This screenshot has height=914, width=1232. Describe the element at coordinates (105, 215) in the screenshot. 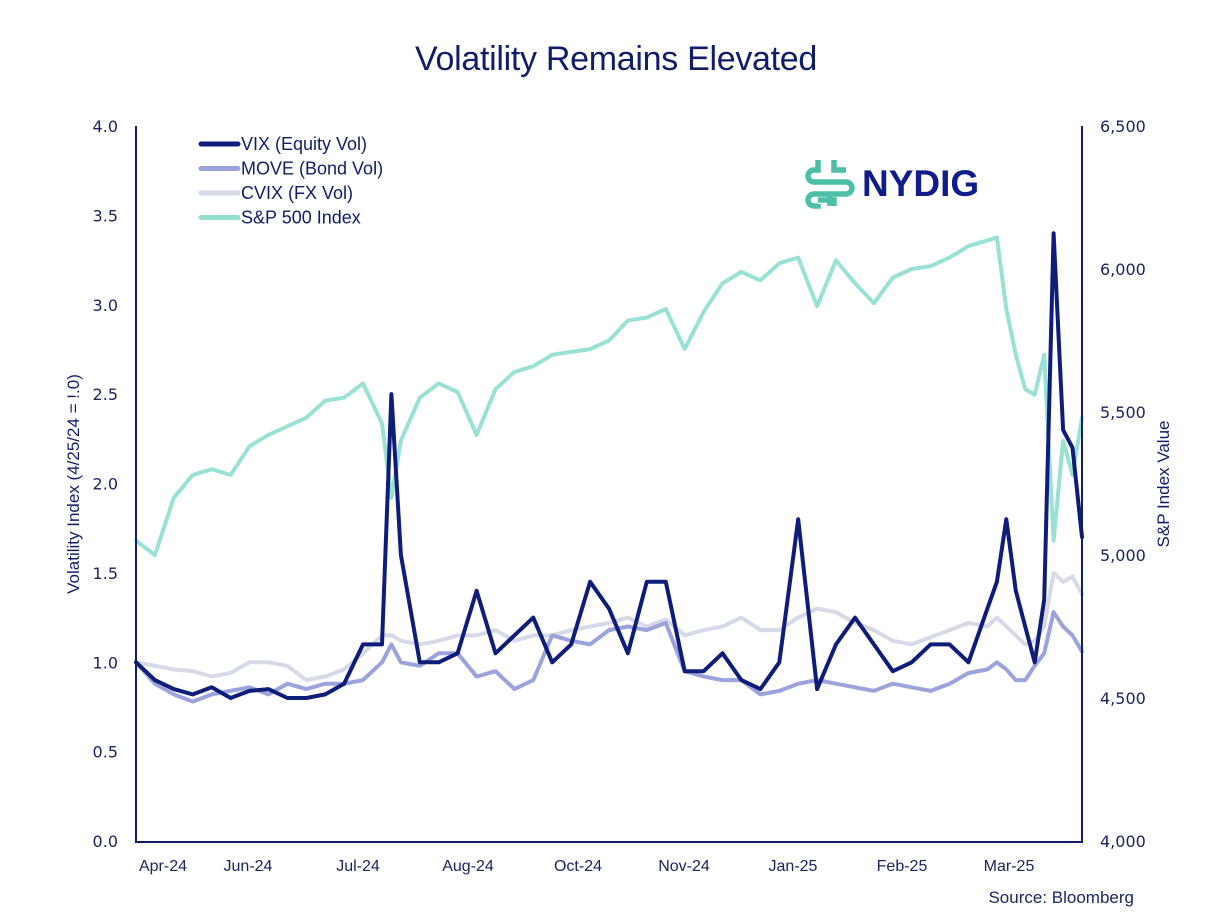

I see `left-tick-label: 3.5` at that location.